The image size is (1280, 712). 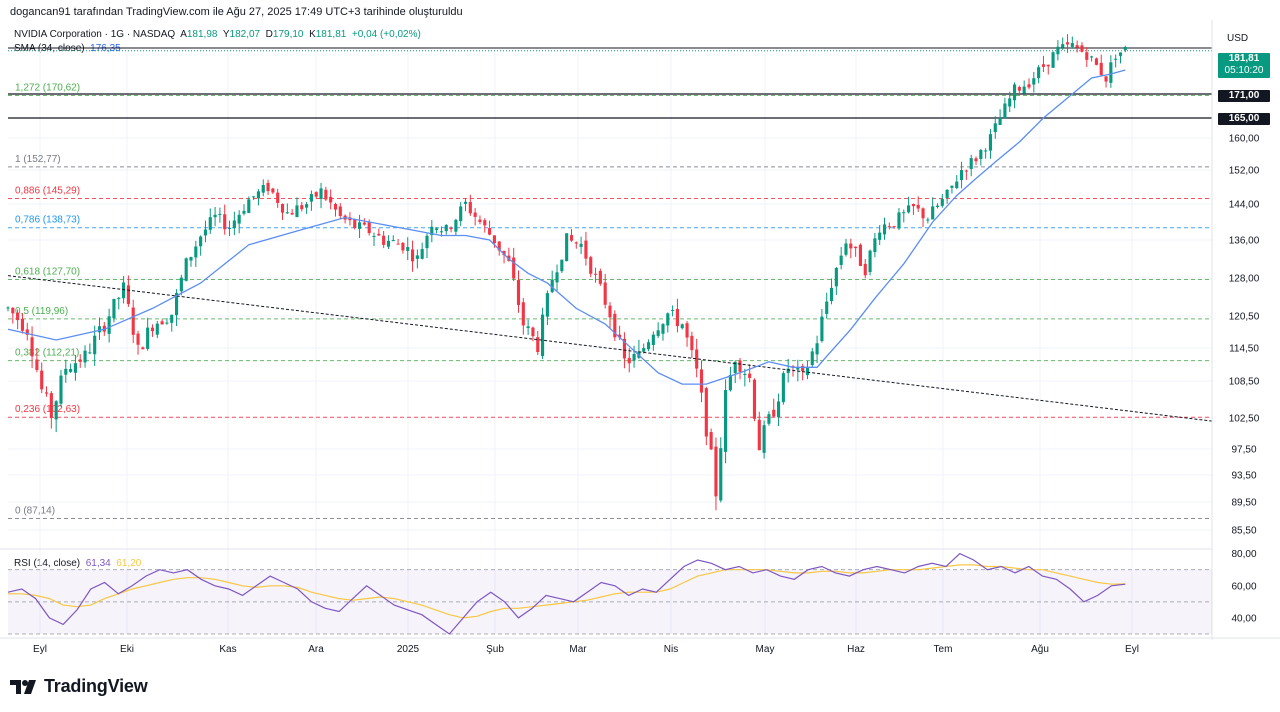 I want to click on rsi-value: 61,34, so click(x=98, y=563).